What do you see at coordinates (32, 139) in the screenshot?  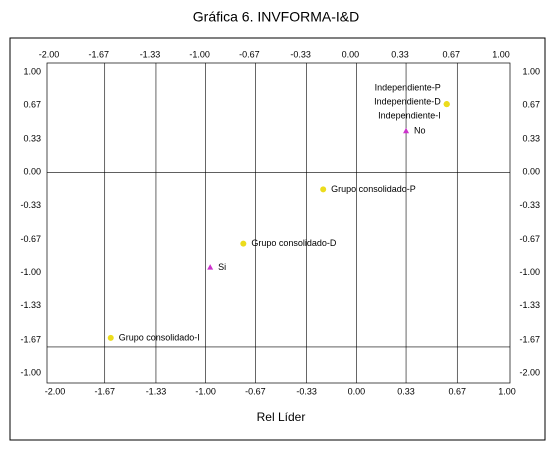 I see `y-tick-label: 0.33` at bounding box center [32, 139].